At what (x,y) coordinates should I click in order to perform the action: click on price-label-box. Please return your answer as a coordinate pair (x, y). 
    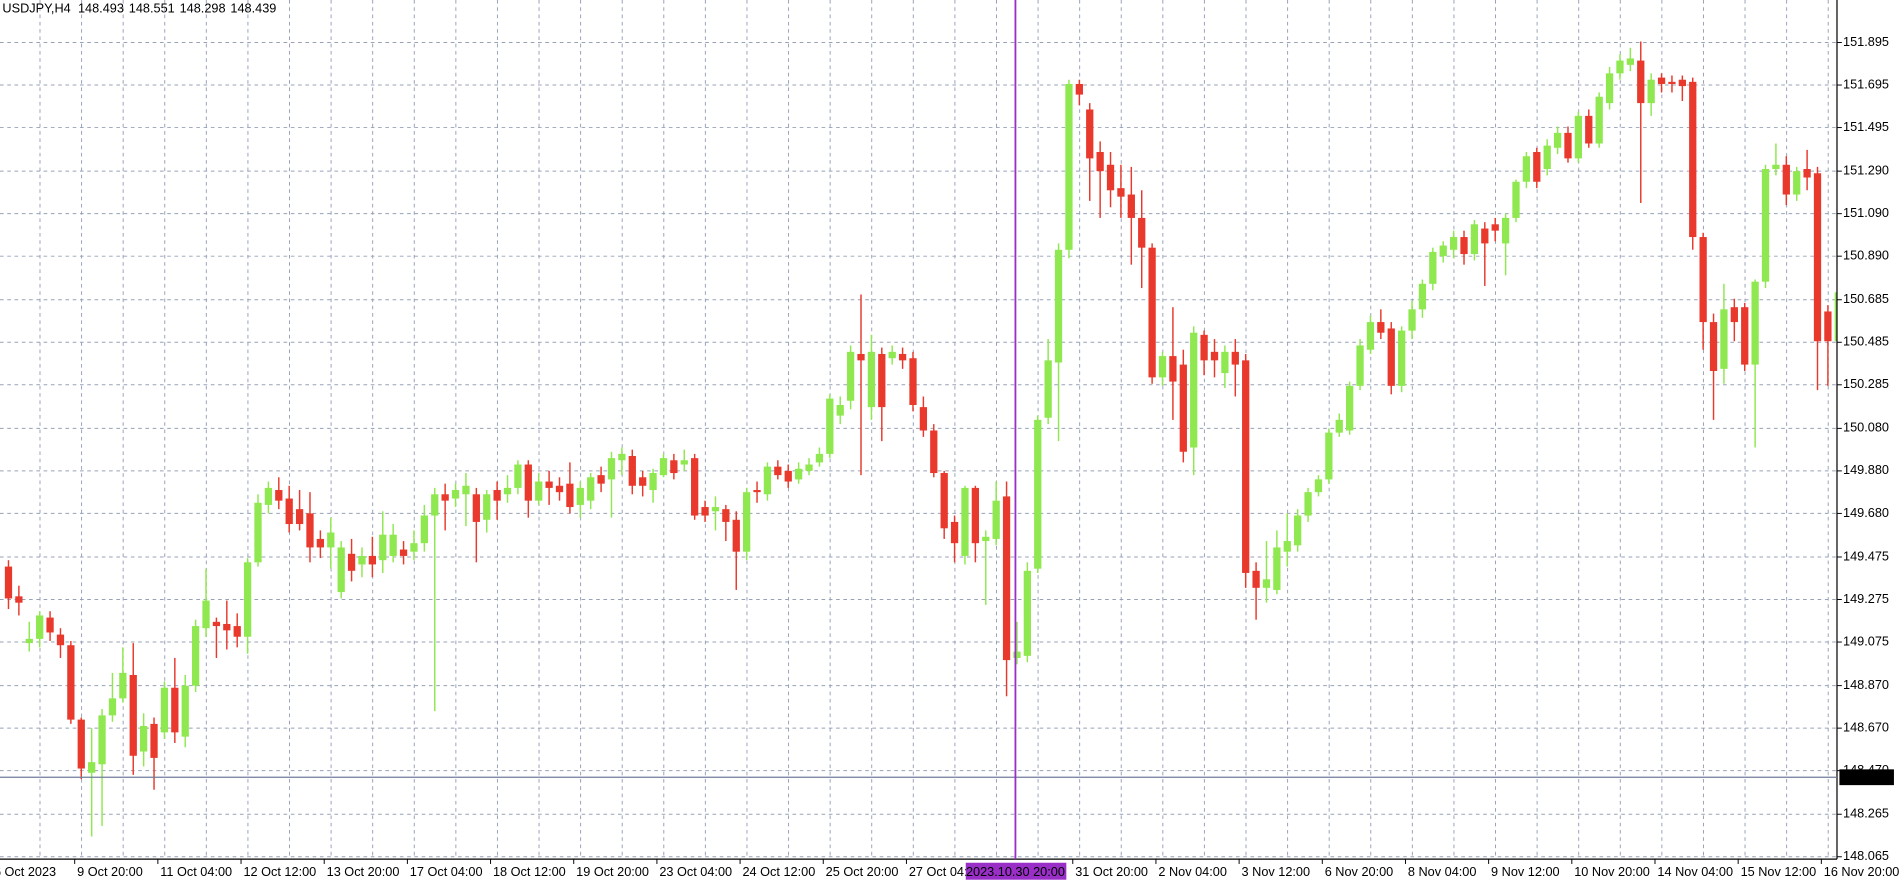
    Looking at the image, I should click on (1866, 777).